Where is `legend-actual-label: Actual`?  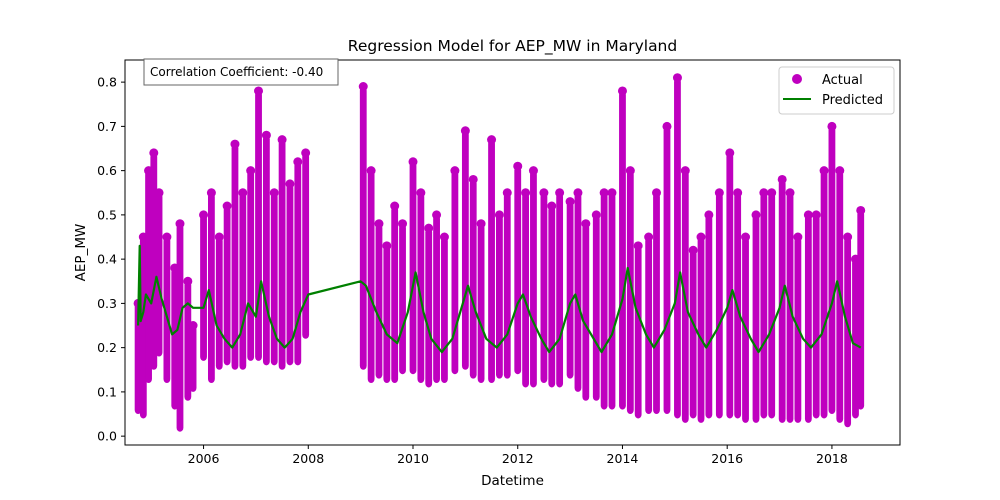 legend-actual-label: Actual is located at coordinates (842, 80).